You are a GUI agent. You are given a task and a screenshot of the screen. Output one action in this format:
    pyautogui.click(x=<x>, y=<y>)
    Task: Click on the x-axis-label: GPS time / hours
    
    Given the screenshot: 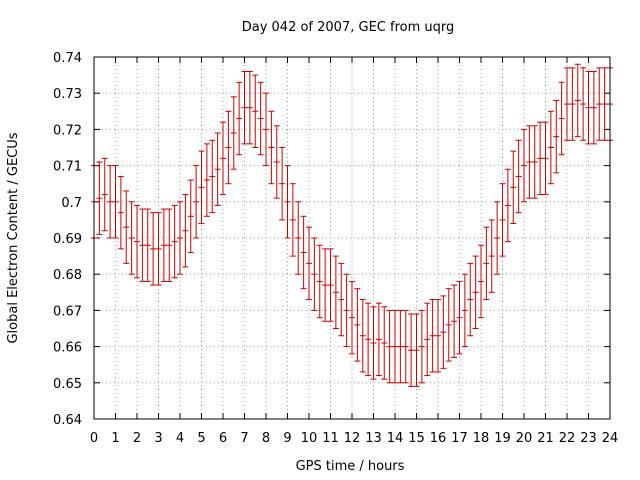 What is the action you would take?
    pyautogui.click(x=350, y=466)
    